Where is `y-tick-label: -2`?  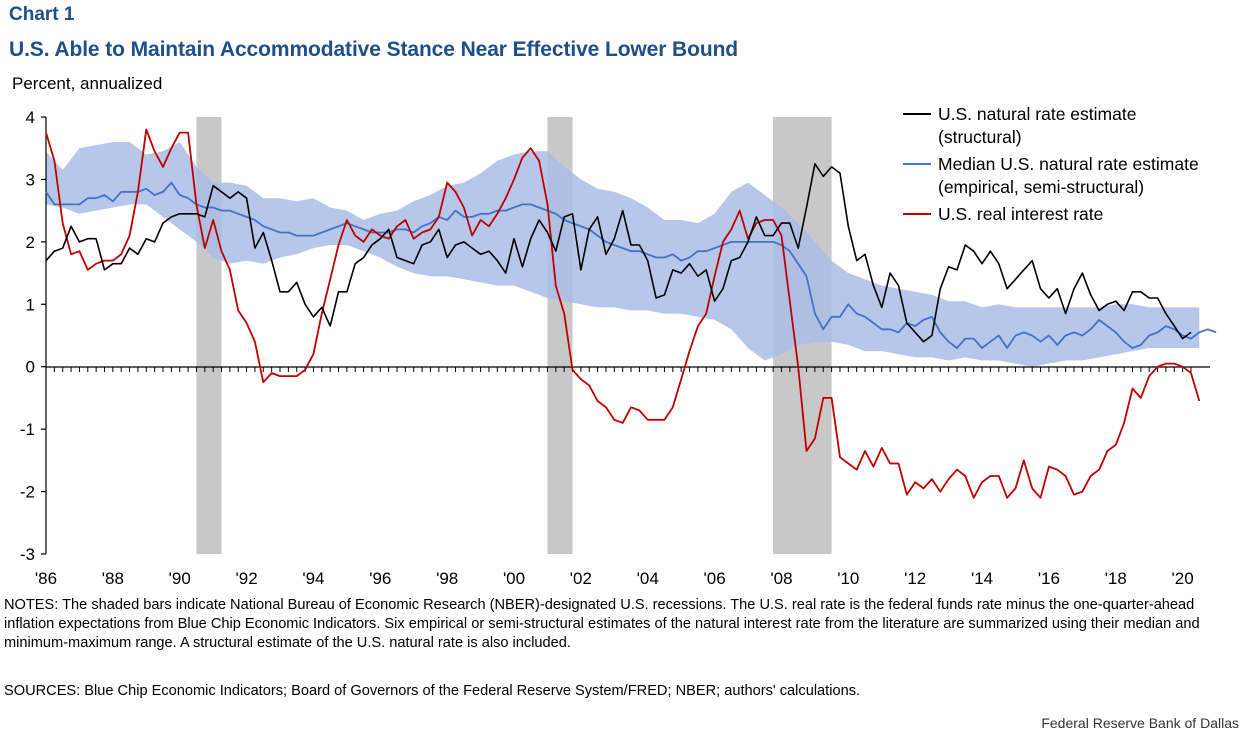
y-tick-label: -2 is located at coordinates (27, 492).